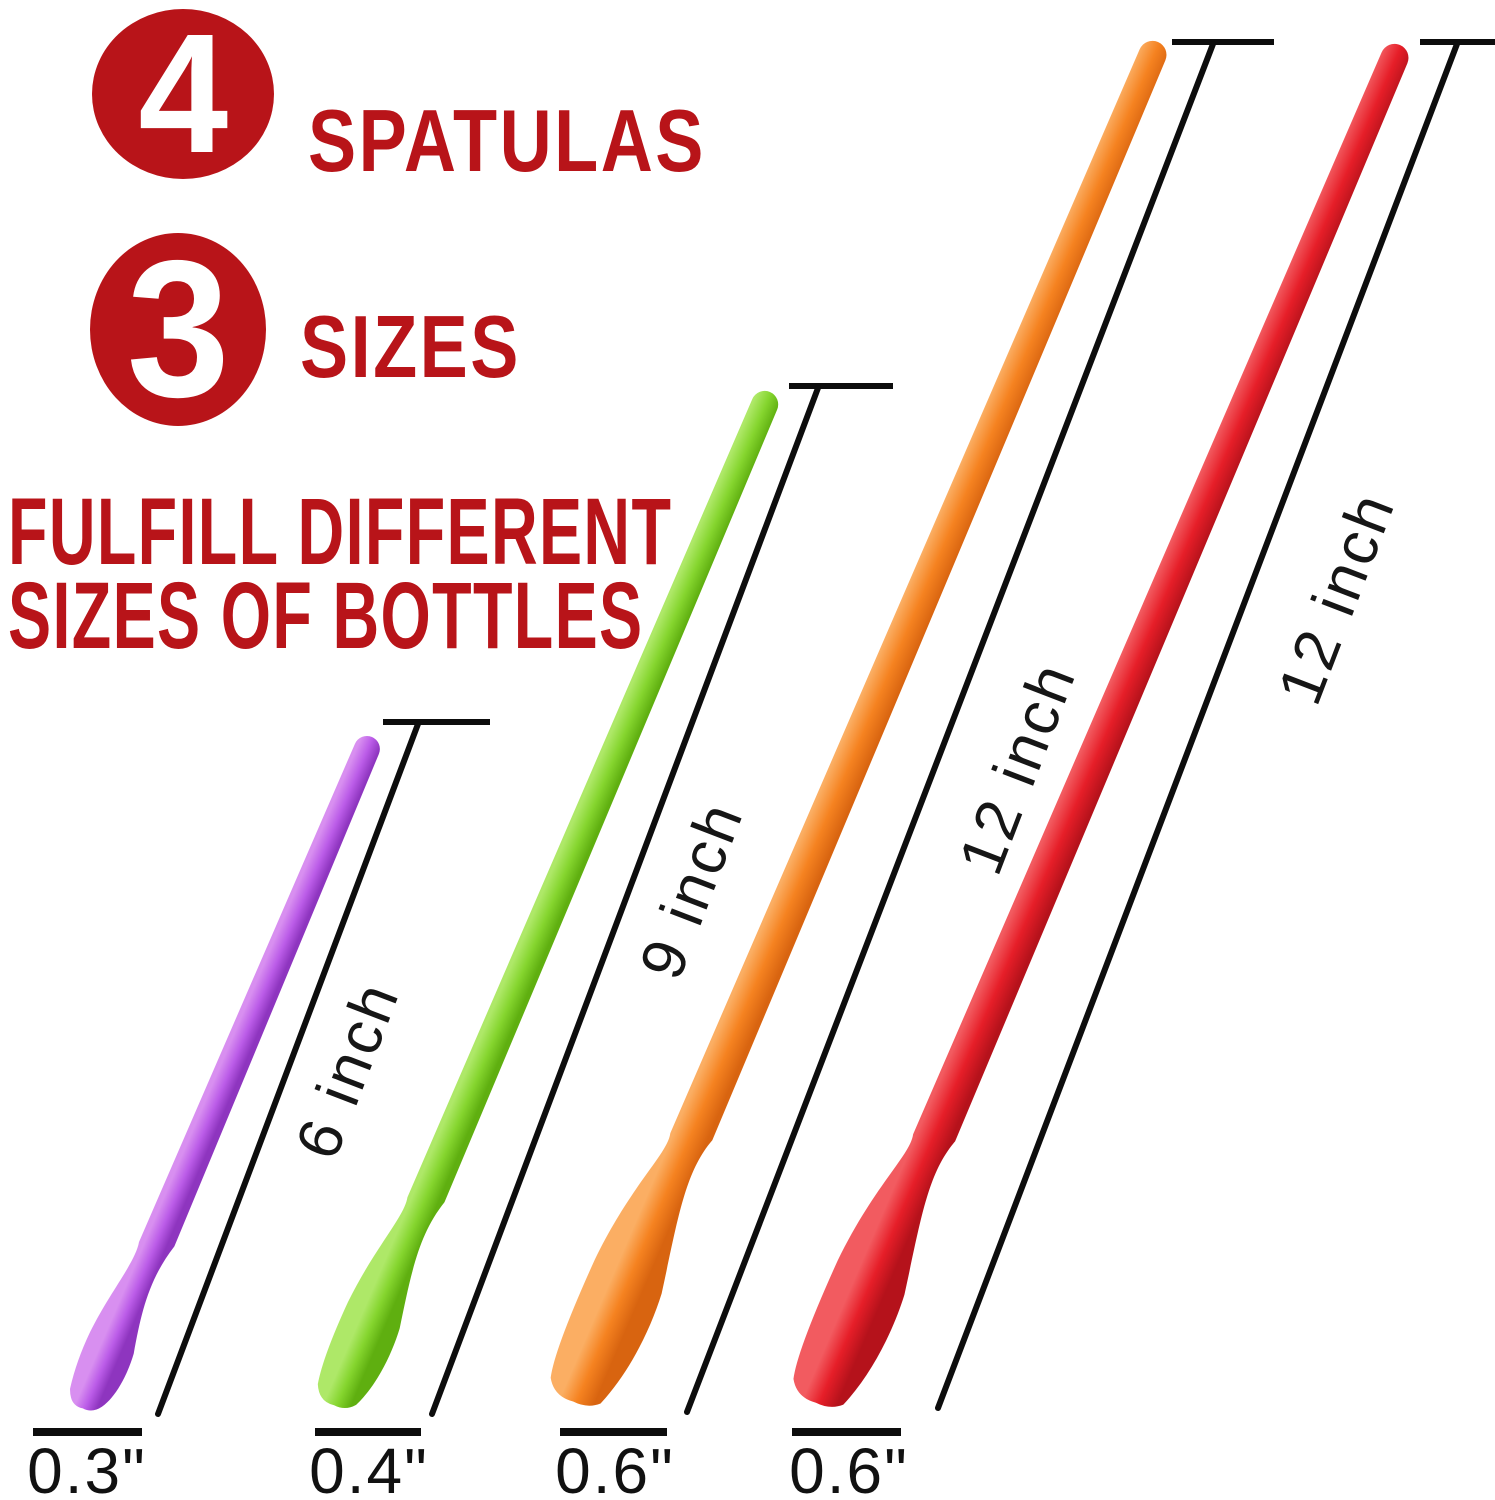 Image resolution: width=1495 pixels, height=1500 pixels. I want to click on caption: FULFILL DIFFERENT SIZES OF BOTTLES, so click(340, 574).